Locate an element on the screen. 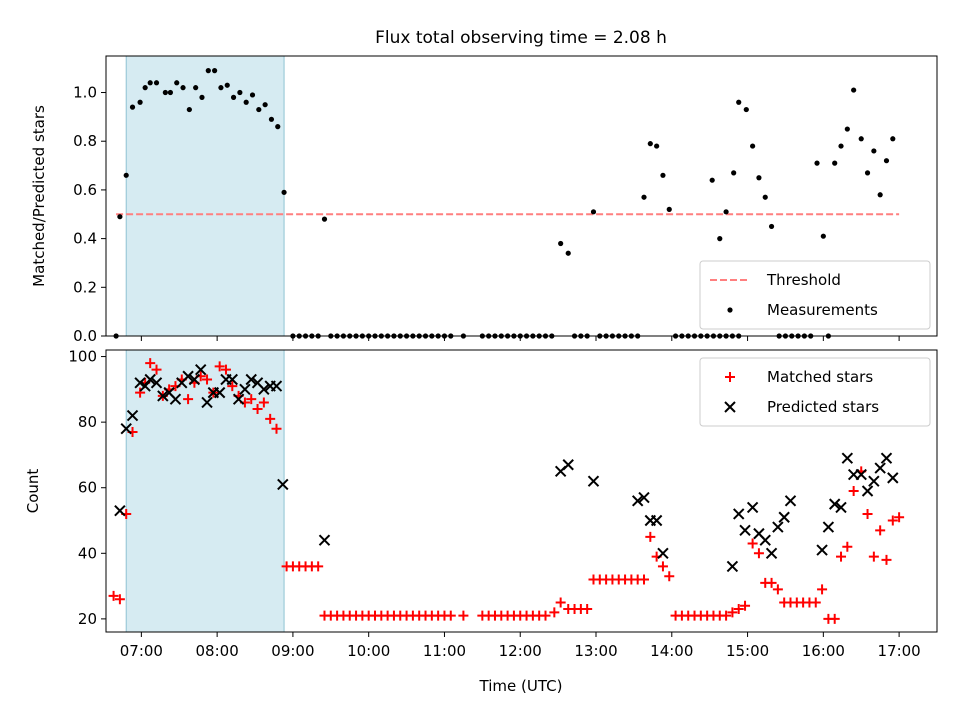 The image size is (960, 720). legend-box is located at coordinates (815, 392).